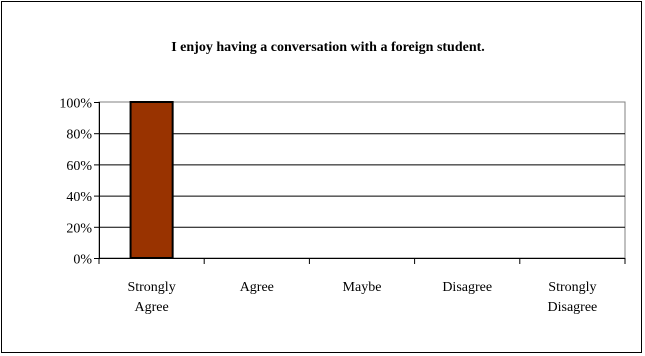 The width and height of the screenshot is (645, 356). Describe the element at coordinates (79, 135) in the screenshot. I see `y-tick-label: 80%` at that location.